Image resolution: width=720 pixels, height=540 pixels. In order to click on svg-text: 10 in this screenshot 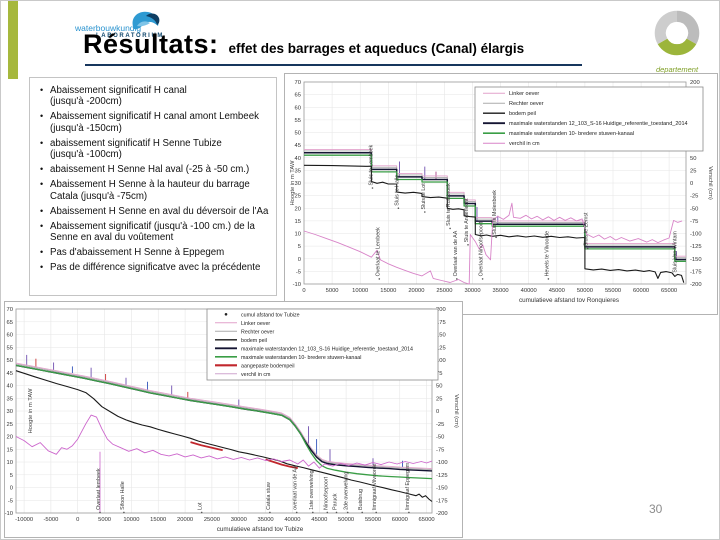, I will do `click(298, 235)`.